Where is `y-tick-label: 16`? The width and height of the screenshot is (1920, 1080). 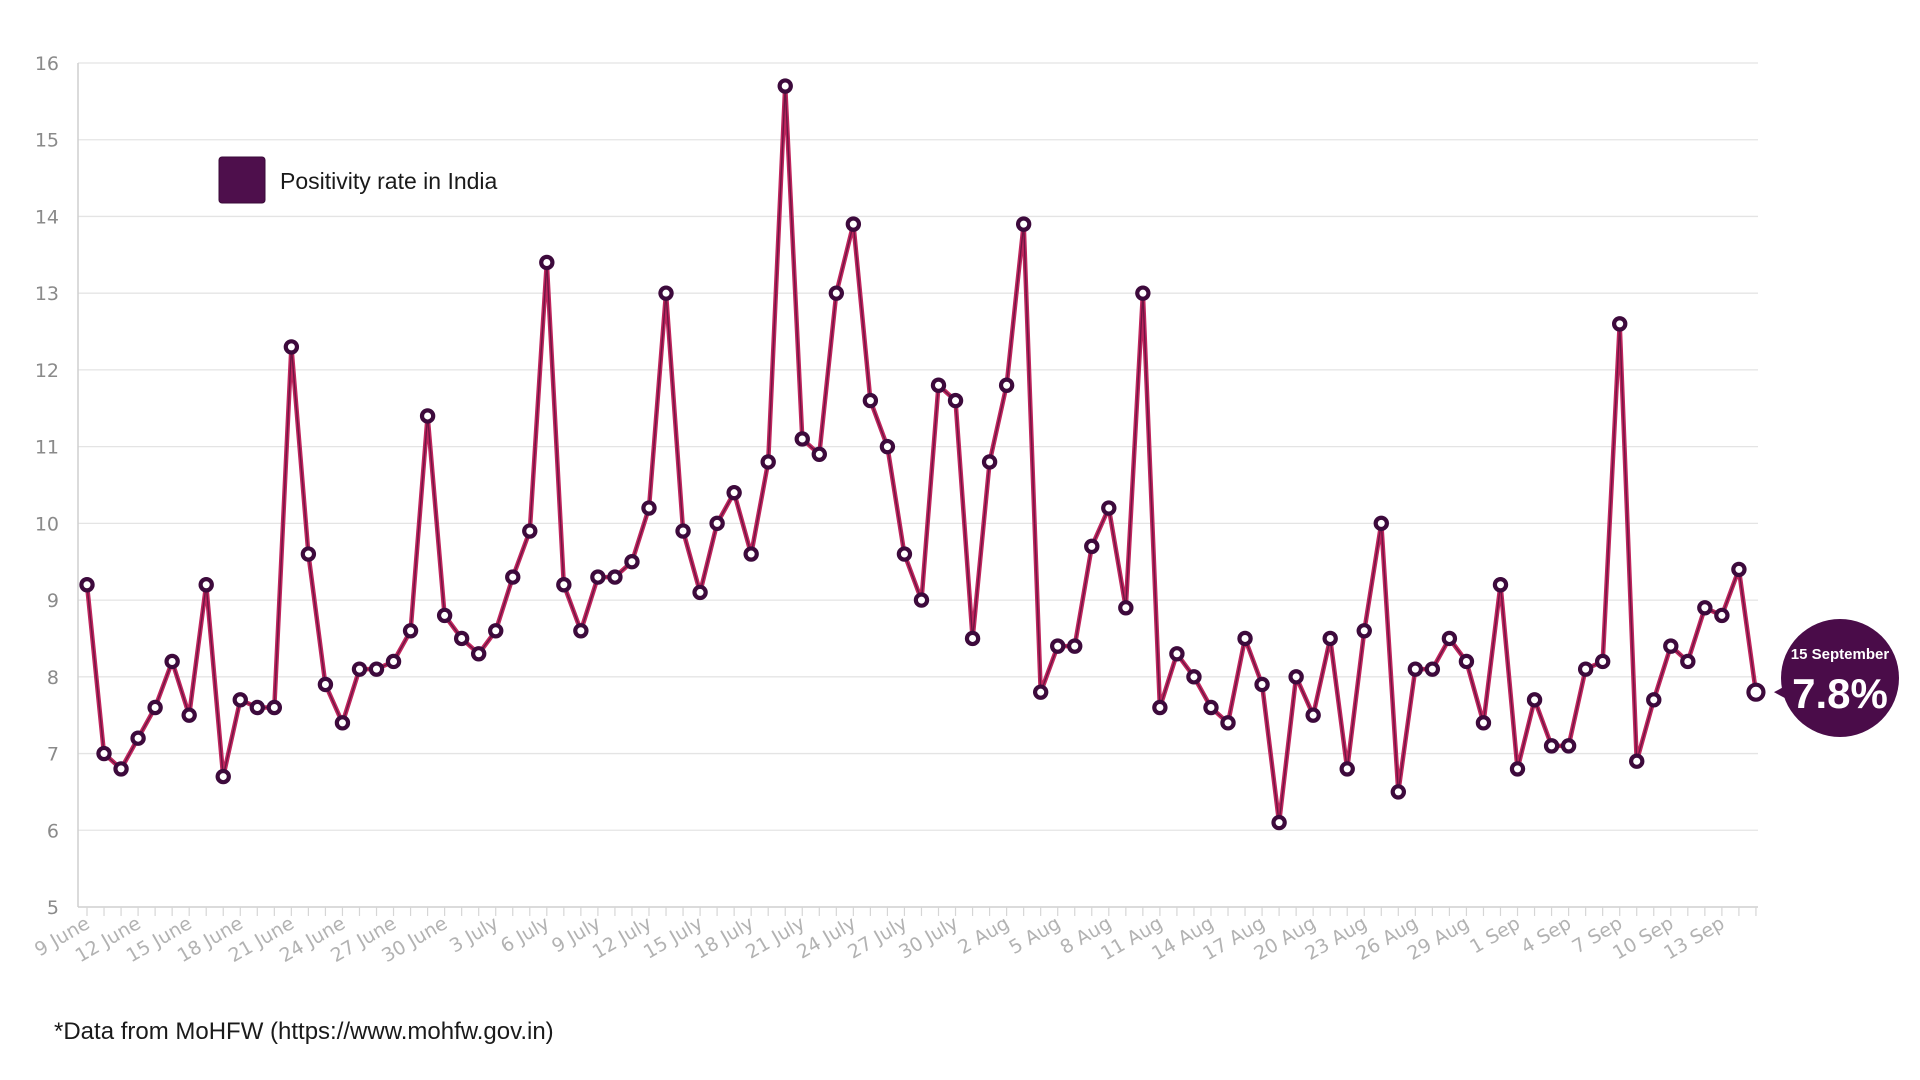 y-tick-label: 16 is located at coordinates (47, 64).